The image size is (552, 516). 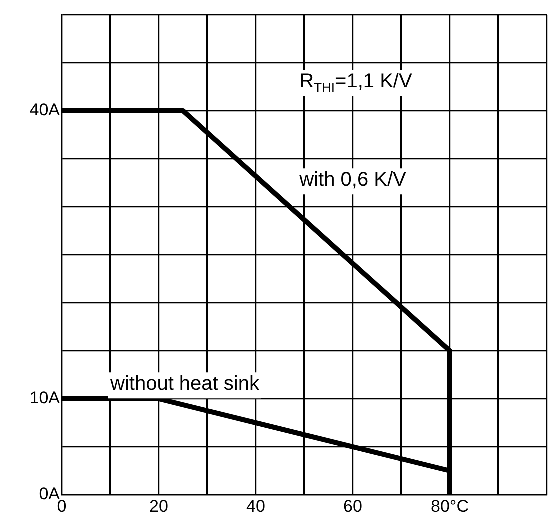 I want to click on x-tick-label: 20, so click(x=159, y=506).